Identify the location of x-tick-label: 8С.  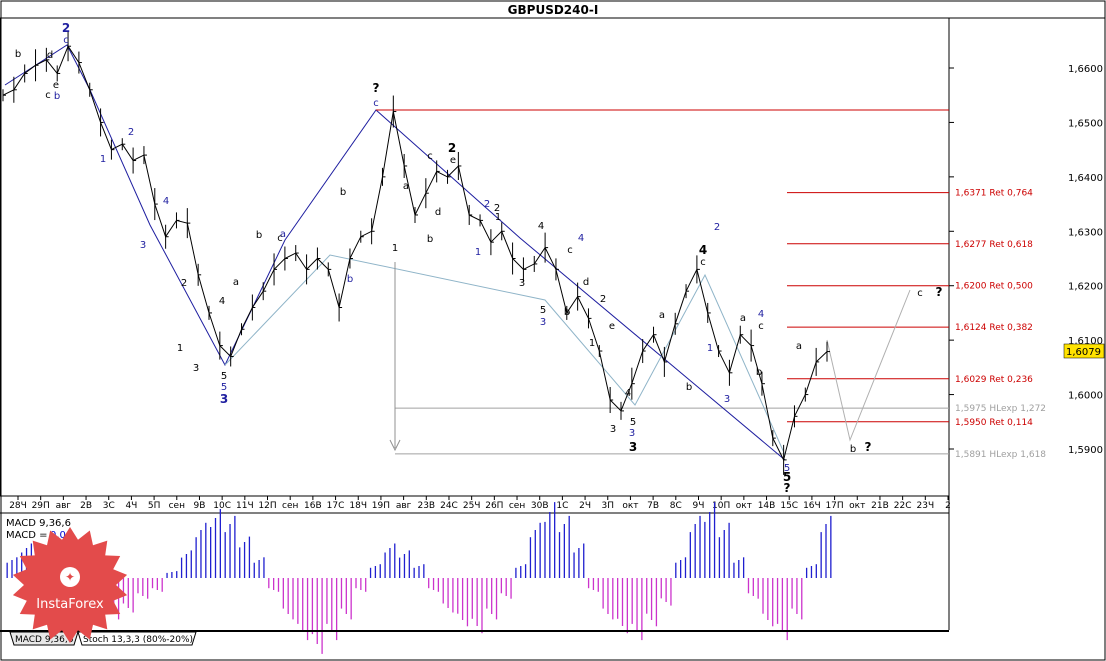
(676, 506).